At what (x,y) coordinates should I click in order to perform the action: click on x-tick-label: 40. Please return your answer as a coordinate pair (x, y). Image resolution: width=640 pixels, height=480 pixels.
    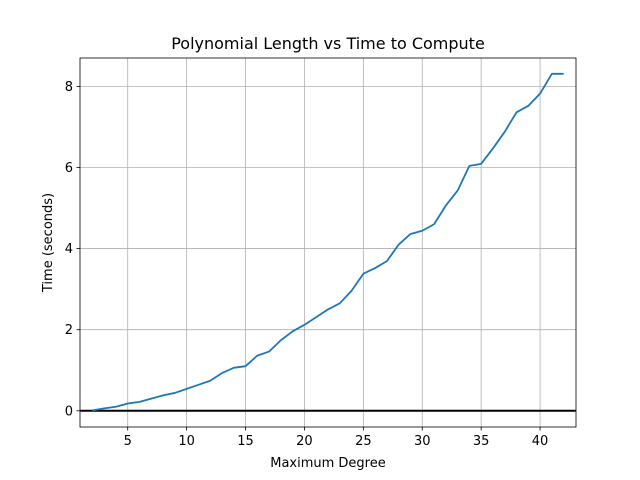
    Looking at the image, I should click on (540, 441).